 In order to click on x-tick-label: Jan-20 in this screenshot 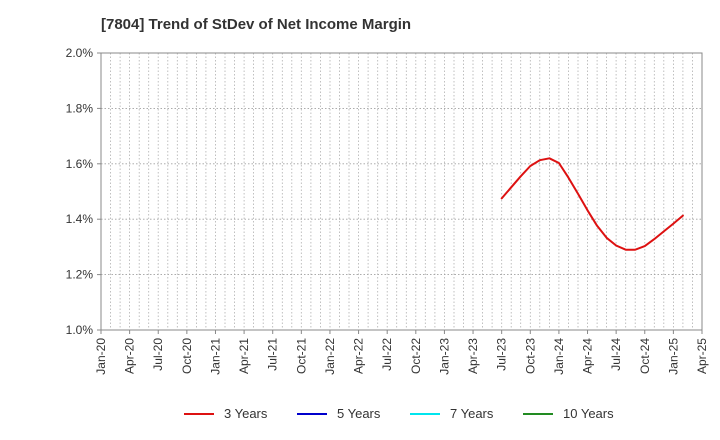, I will do `click(101, 356)`.